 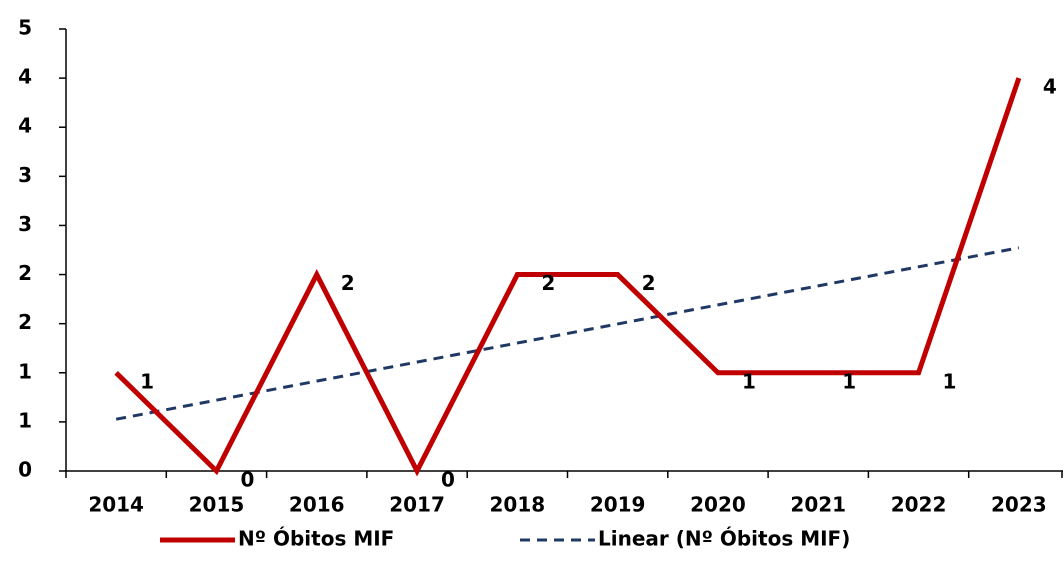 I want to click on x-tick-label: 2023, so click(x=1019, y=505).